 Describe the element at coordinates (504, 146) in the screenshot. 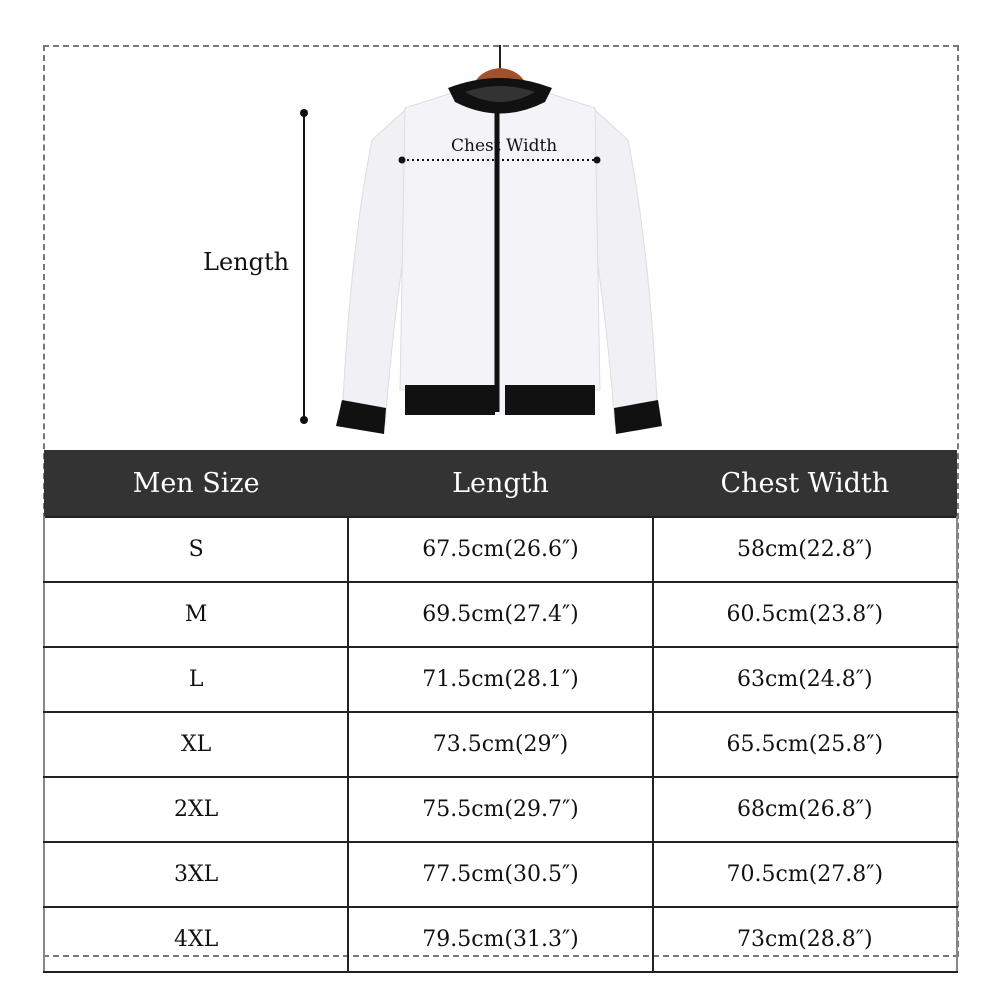

I see `chest-width-label: Chest Width` at that location.